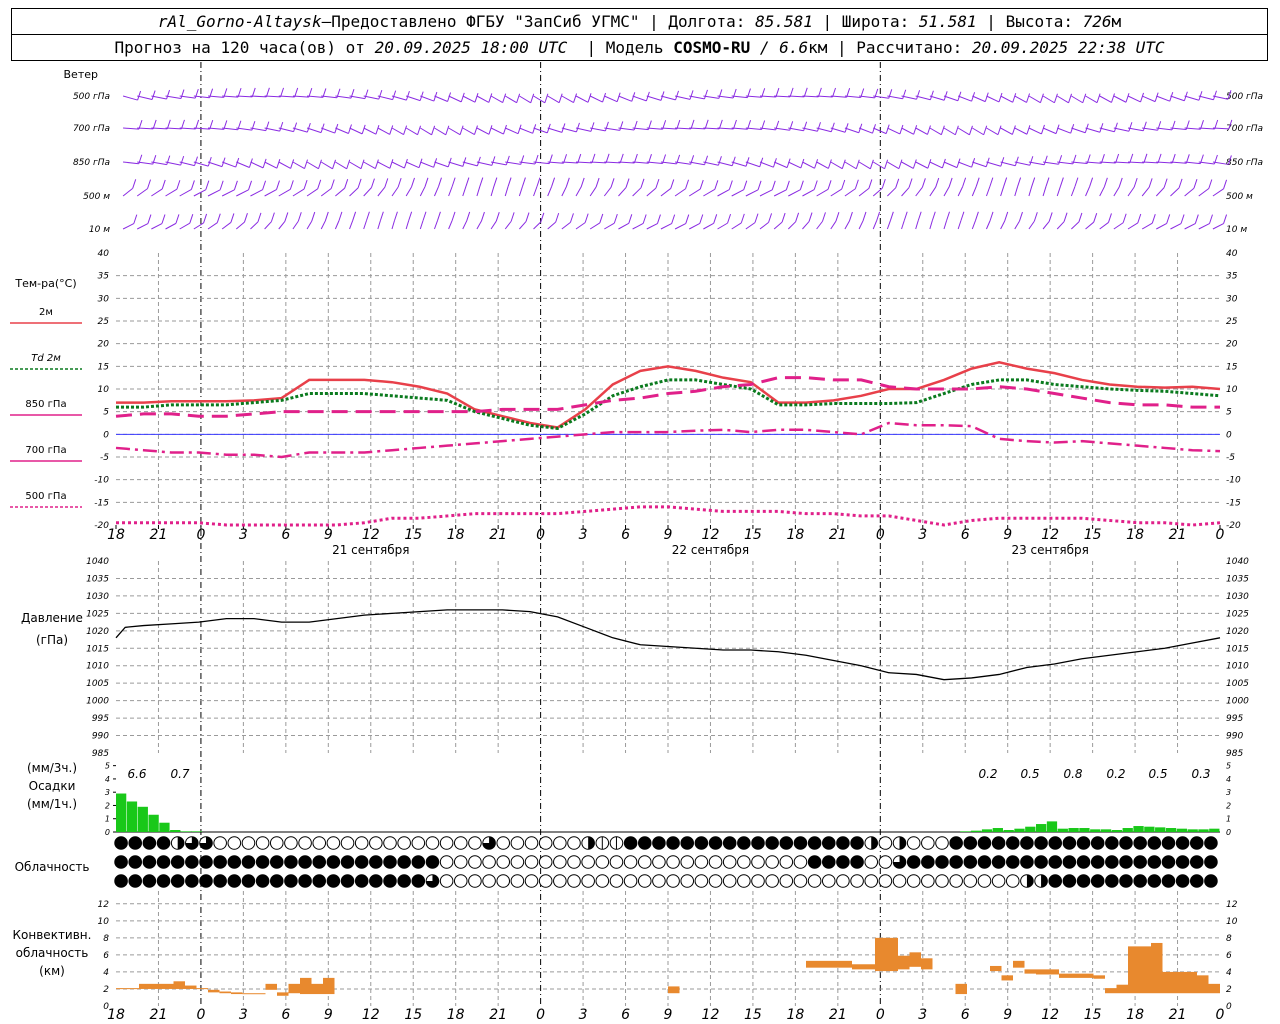 The height and width of the screenshot is (1024, 1280). I want to click on time-tick-conv-5: 9, so click(328, 1015).